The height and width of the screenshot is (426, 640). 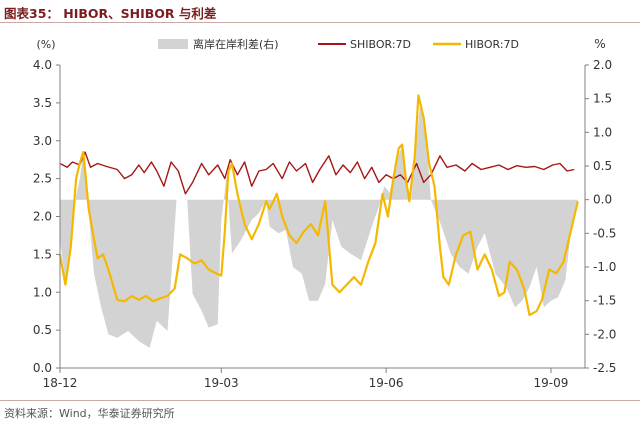 What do you see at coordinates (320, 11) in the screenshot?
I see `title-bar: 图表35： HIBOR、SHIBOR 与利差` at bounding box center [320, 11].